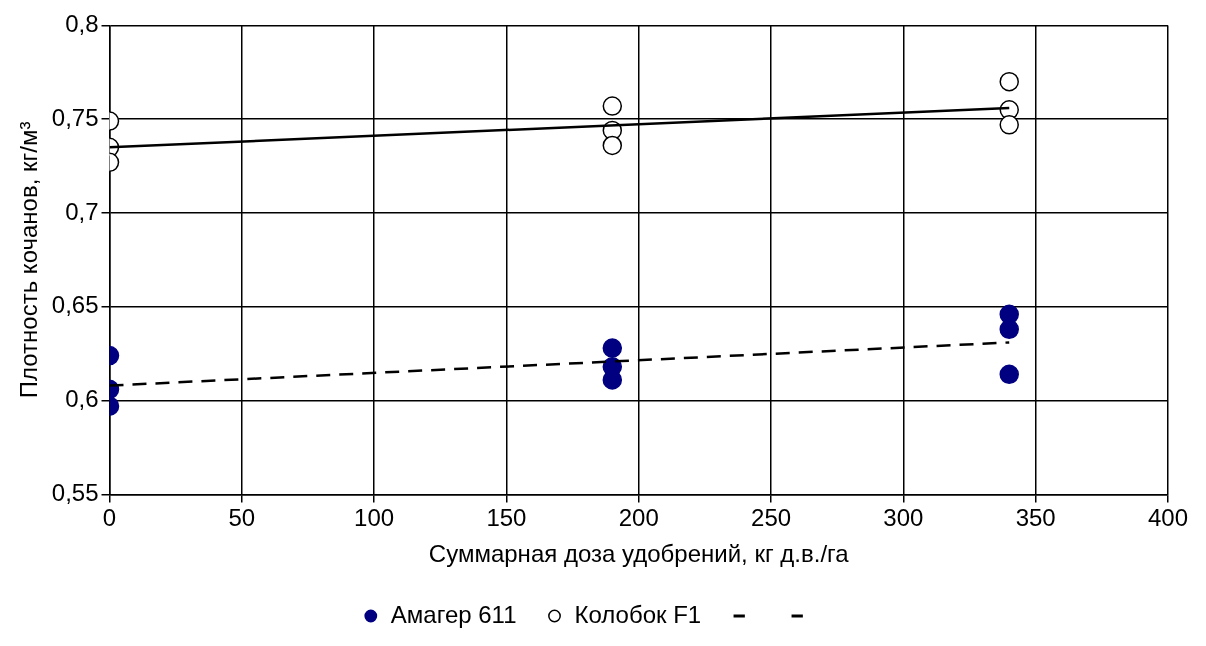  What do you see at coordinates (29, 260) in the screenshot?
I see `y-axis-title: Плотность кочанов, кг/м³` at bounding box center [29, 260].